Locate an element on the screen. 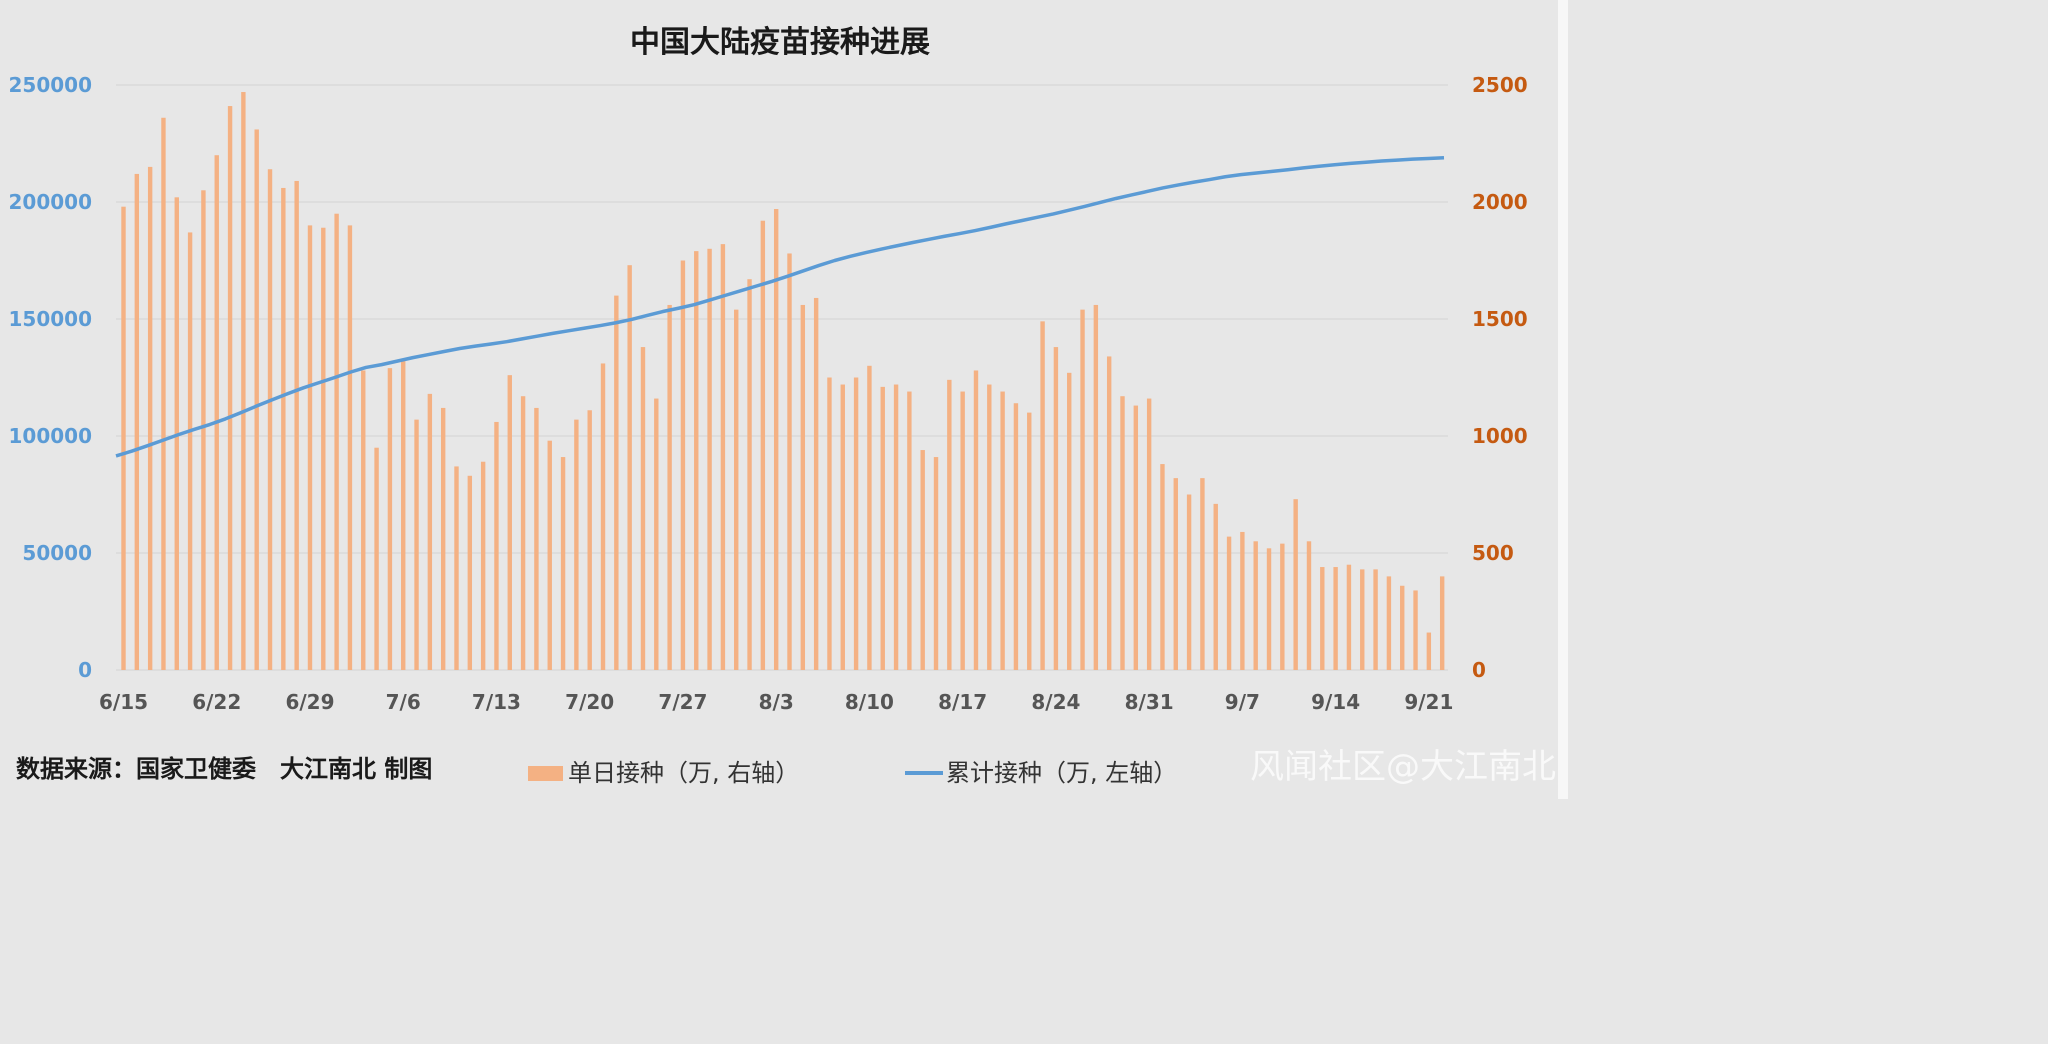  x-tick-label: 6/22 is located at coordinates (216, 702).